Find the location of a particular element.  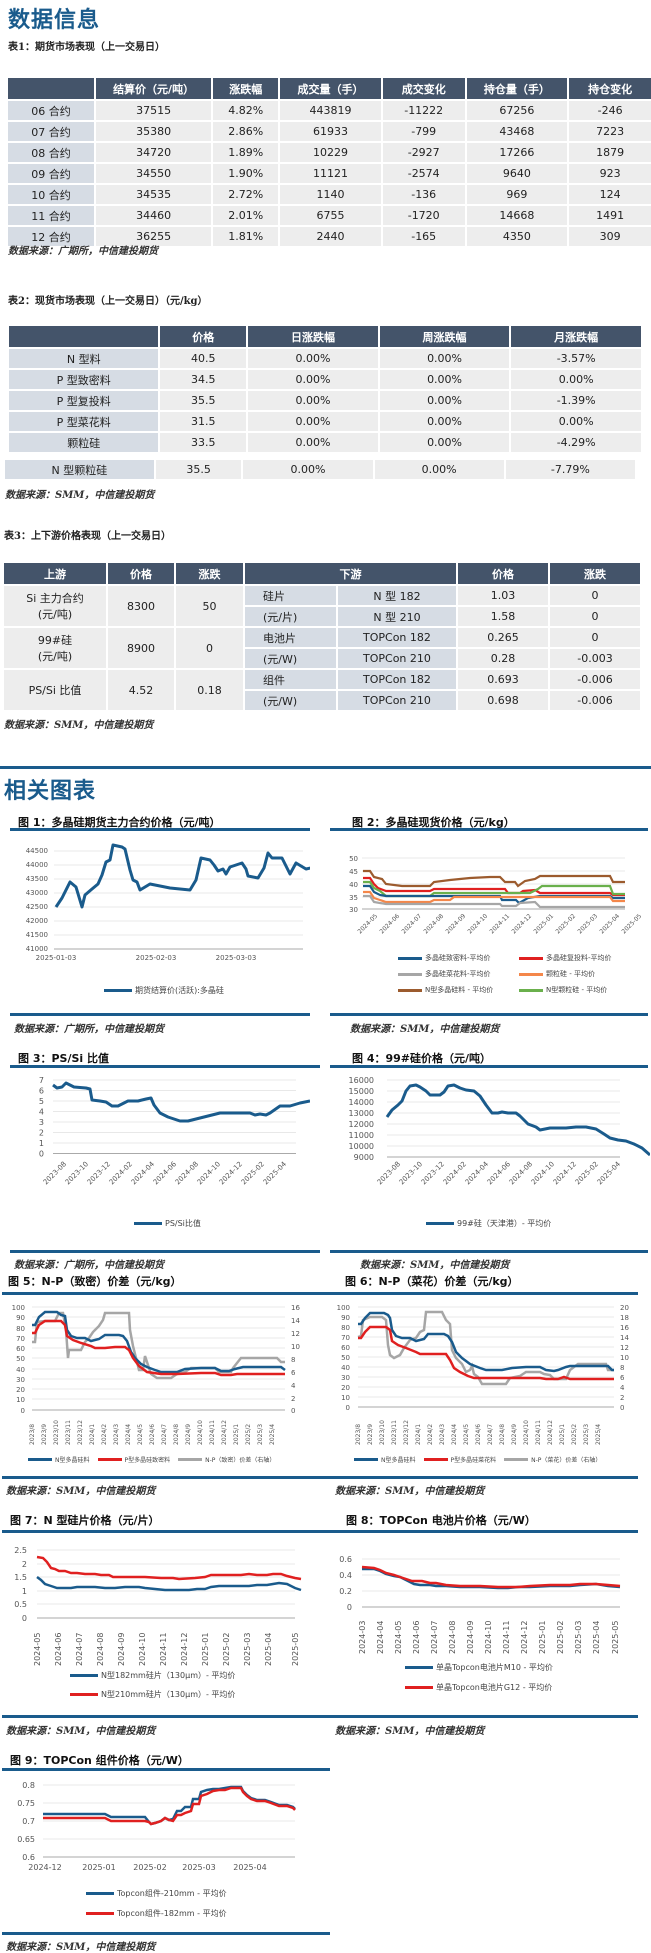

svg-text: 2024/8 is located at coordinates (502, 1434).